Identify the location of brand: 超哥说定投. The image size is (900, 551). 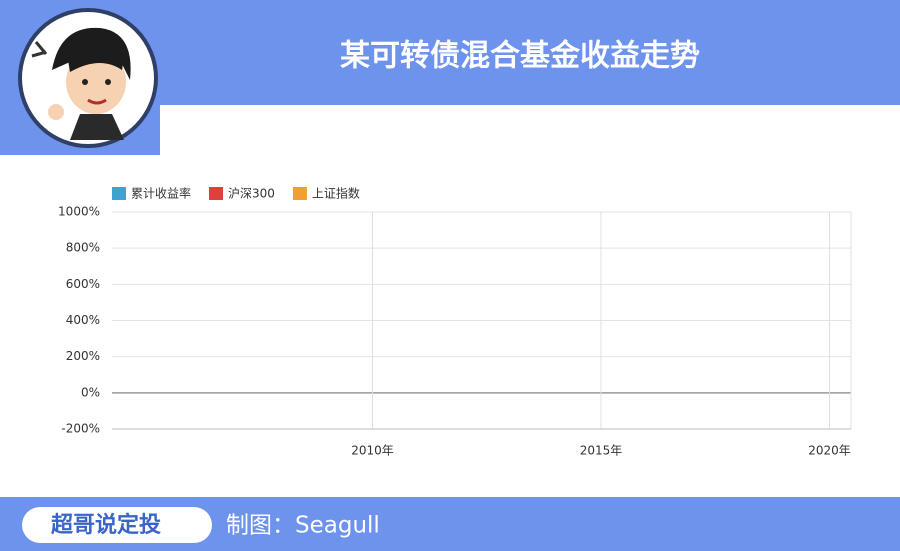
(106, 525).